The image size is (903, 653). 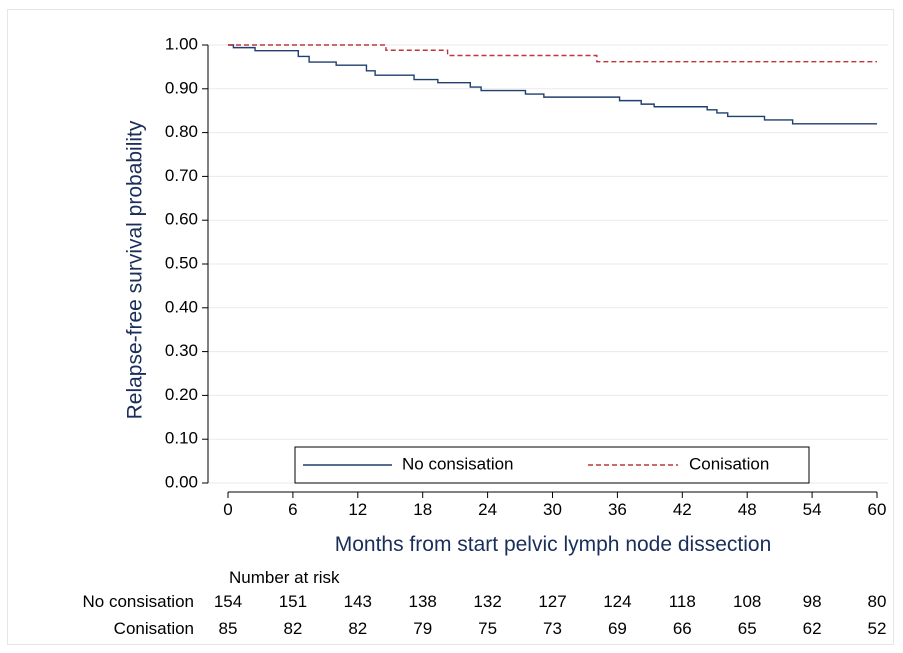 I want to click on x-tick-label: 48, so click(x=747, y=509).